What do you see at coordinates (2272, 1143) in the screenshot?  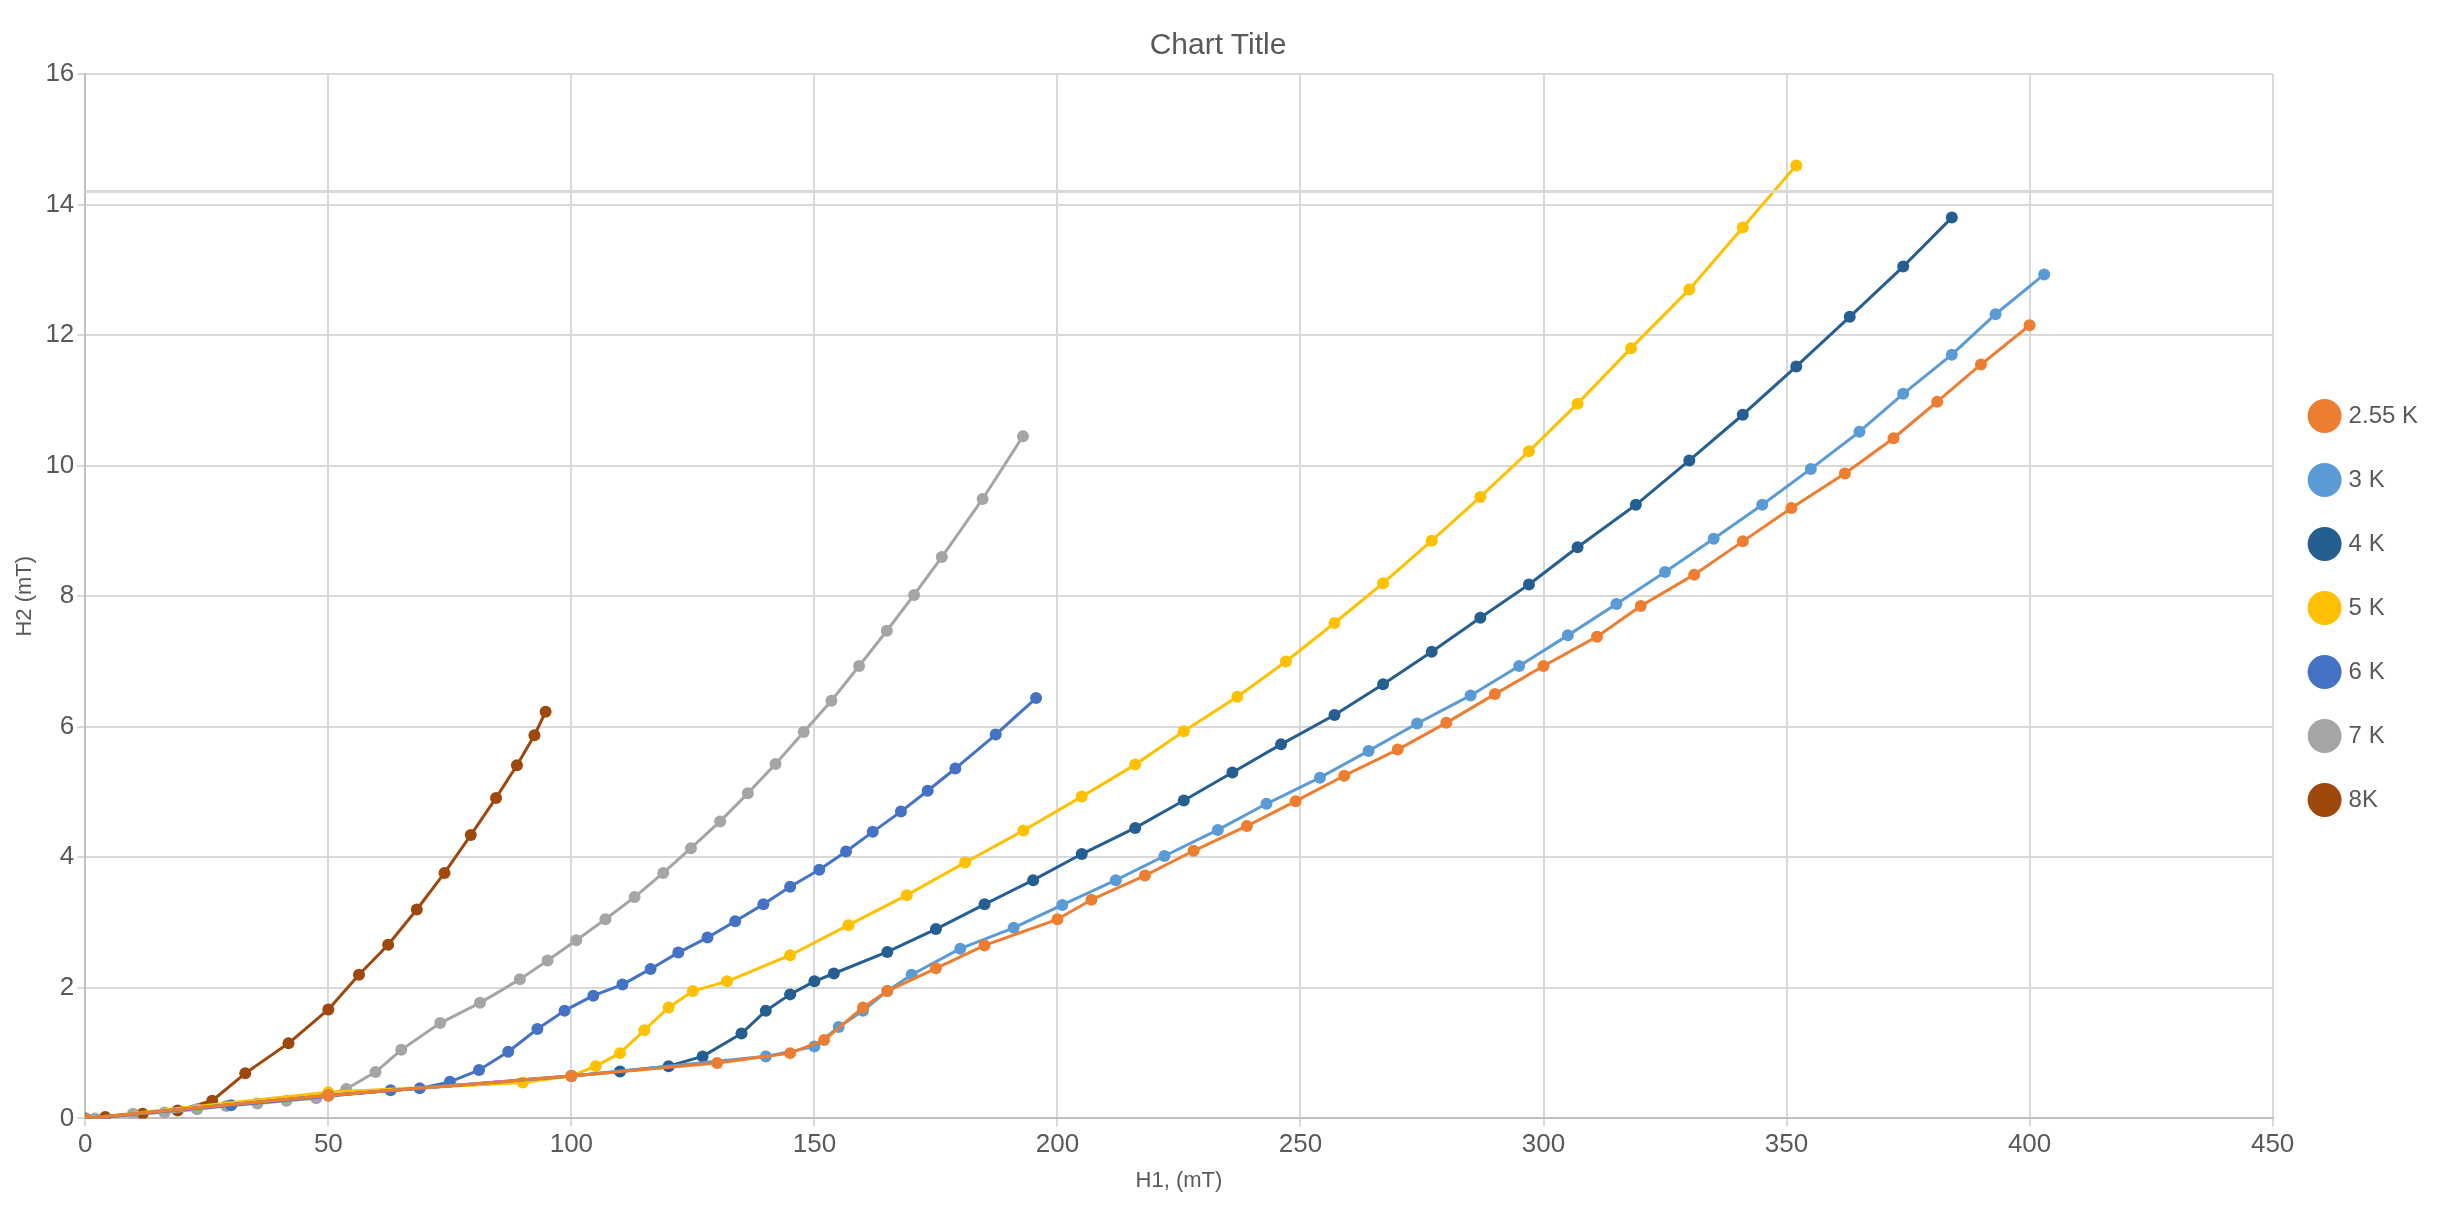 I see `x-tick-label: 450` at bounding box center [2272, 1143].